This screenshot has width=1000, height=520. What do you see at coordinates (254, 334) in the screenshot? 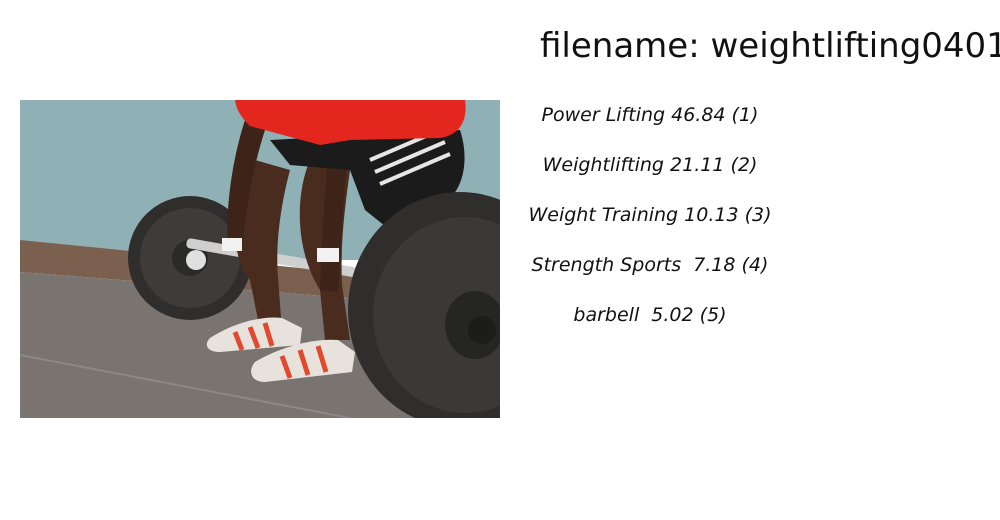
I see `left-shoe` at bounding box center [254, 334].